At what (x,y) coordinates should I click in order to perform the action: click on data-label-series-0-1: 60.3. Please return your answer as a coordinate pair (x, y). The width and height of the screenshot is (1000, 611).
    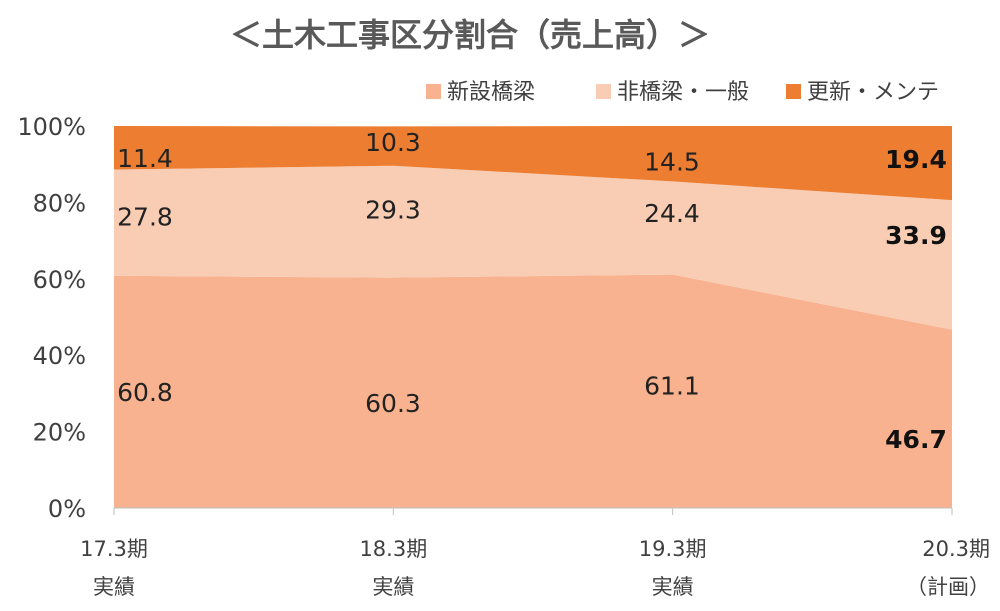
    Looking at the image, I should click on (393, 403).